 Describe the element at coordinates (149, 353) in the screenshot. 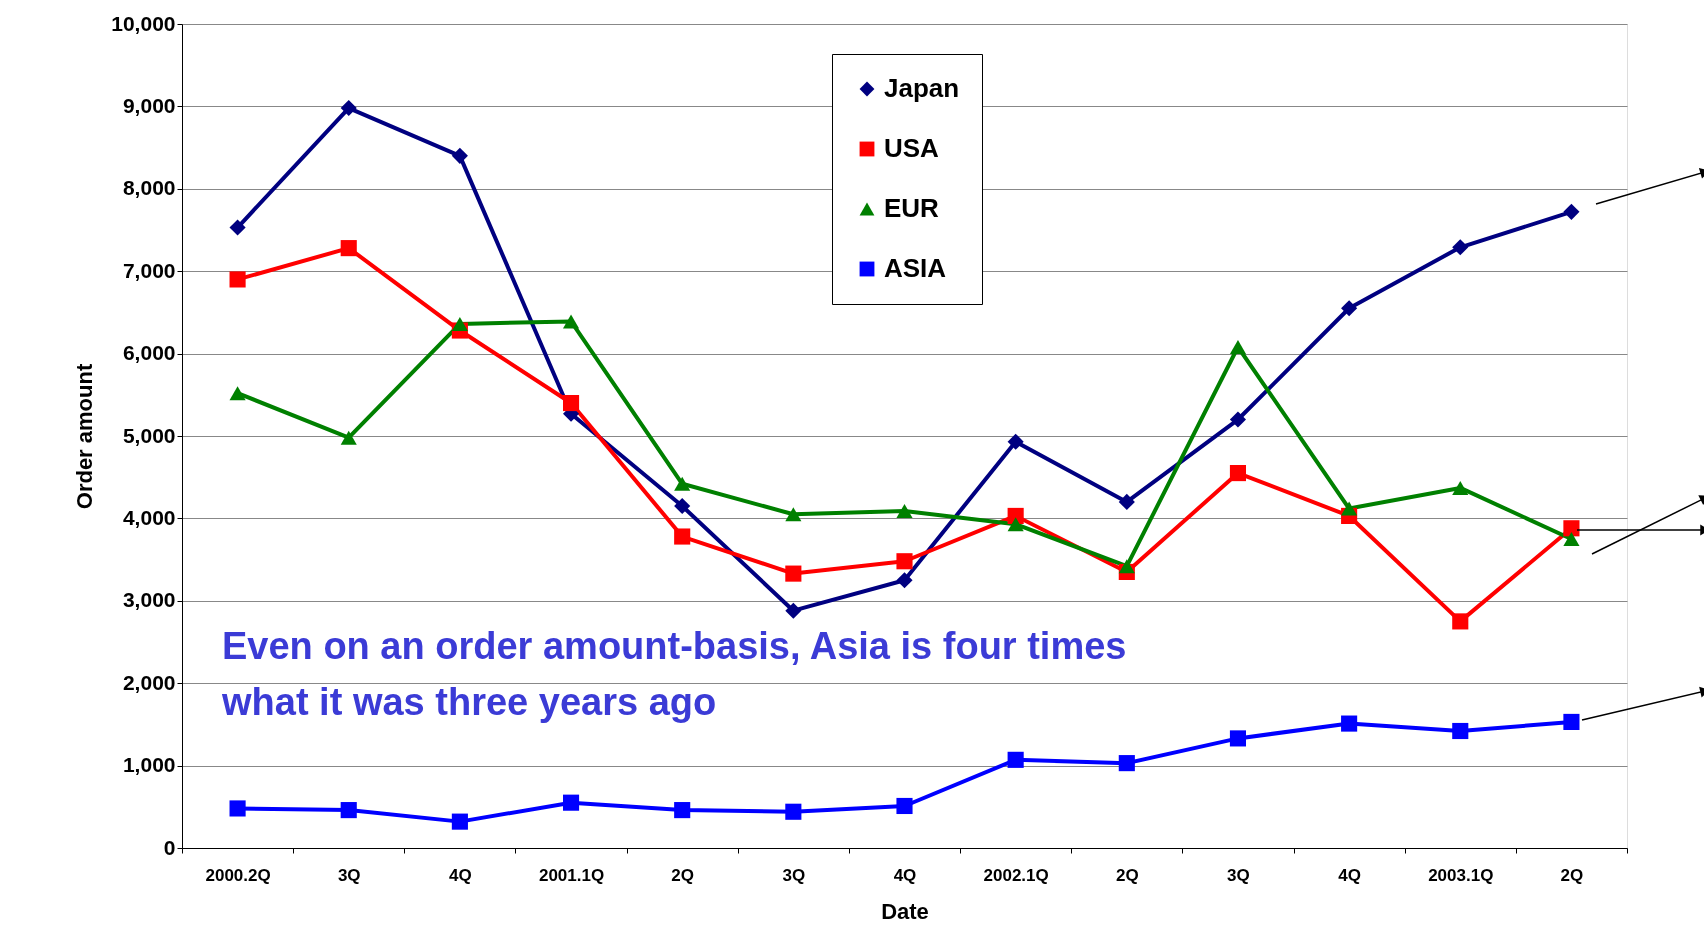

I see `y-tick-label: 6,000` at that location.